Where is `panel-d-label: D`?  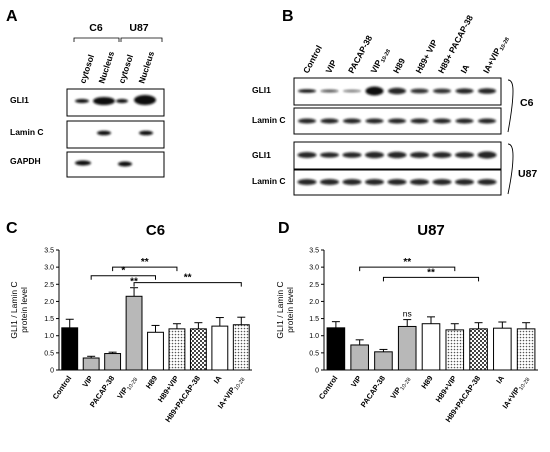
panel-d-label: D is located at coordinates (284, 228).